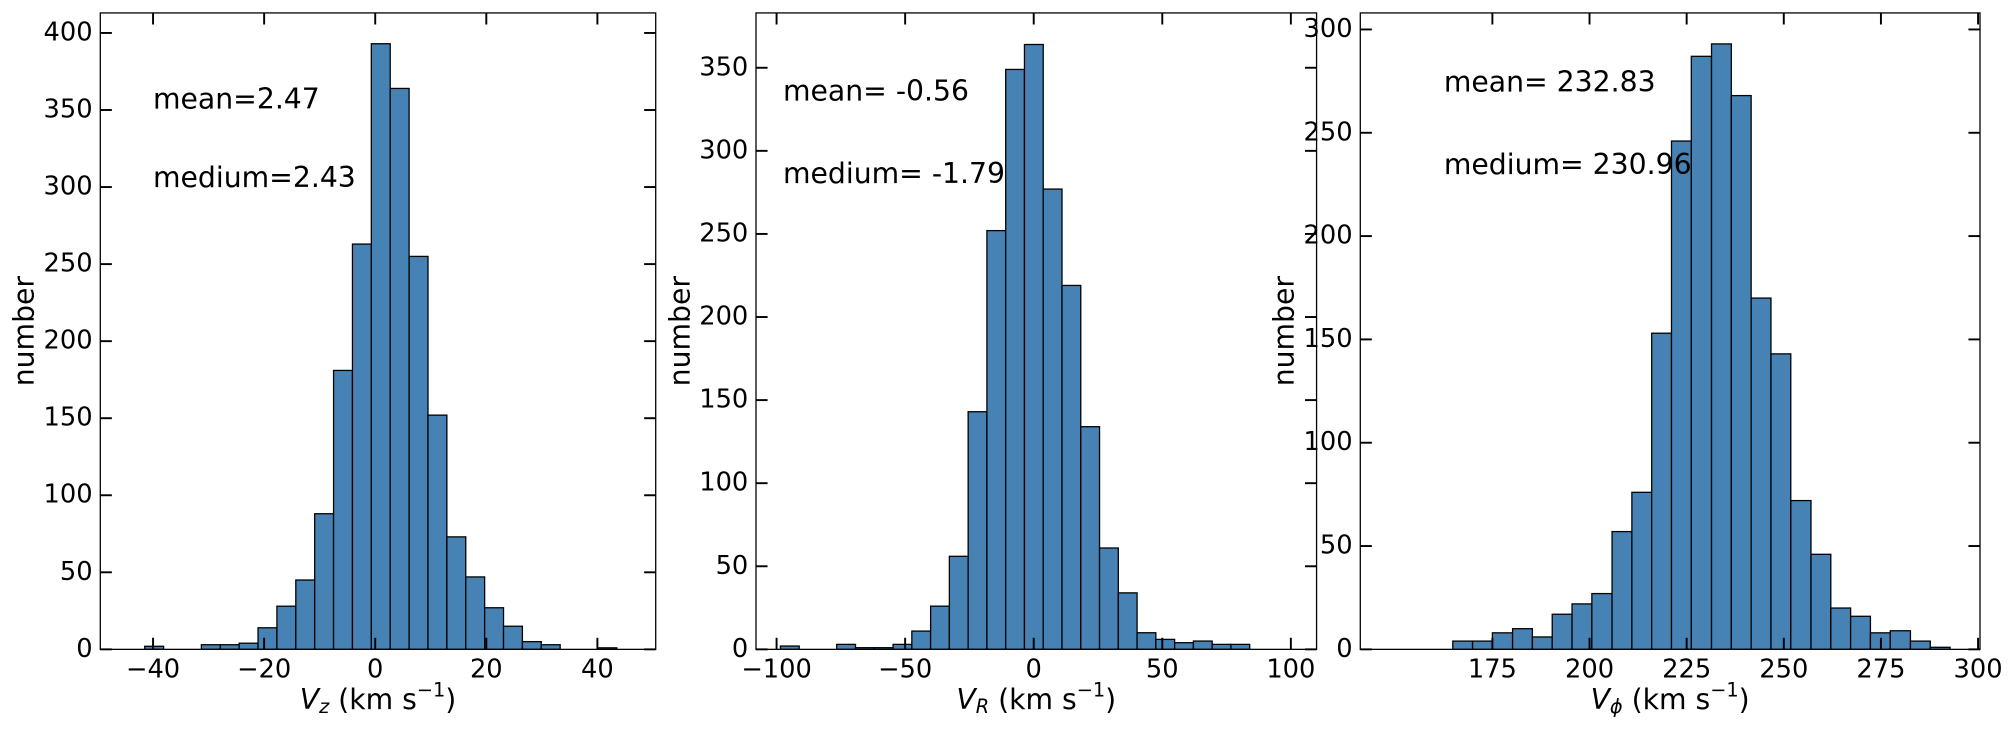 The image size is (2016, 733). I want to click on annotation: mean= 232.83, so click(1550, 82).